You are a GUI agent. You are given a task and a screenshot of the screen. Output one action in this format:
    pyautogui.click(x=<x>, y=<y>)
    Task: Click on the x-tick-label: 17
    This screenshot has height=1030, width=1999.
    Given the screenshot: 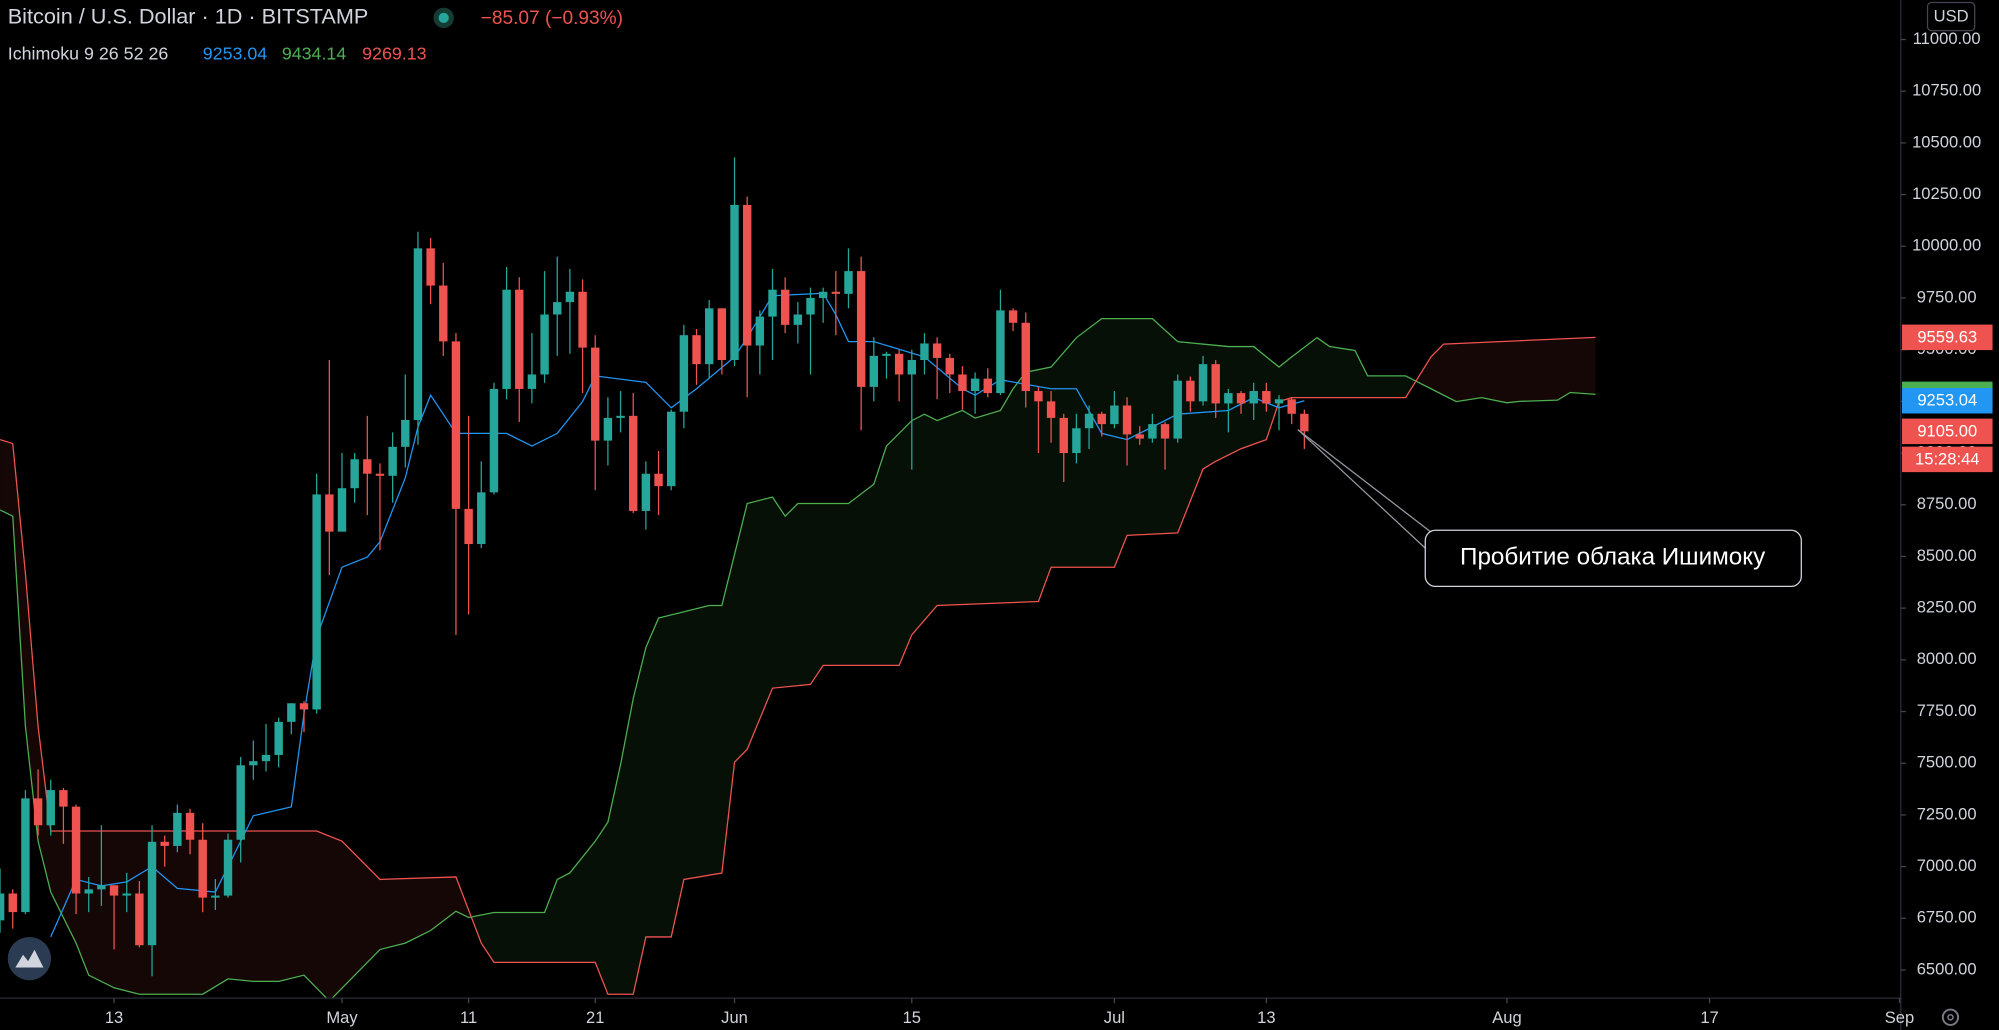 What is the action you would take?
    pyautogui.click(x=1709, y=1017)
    